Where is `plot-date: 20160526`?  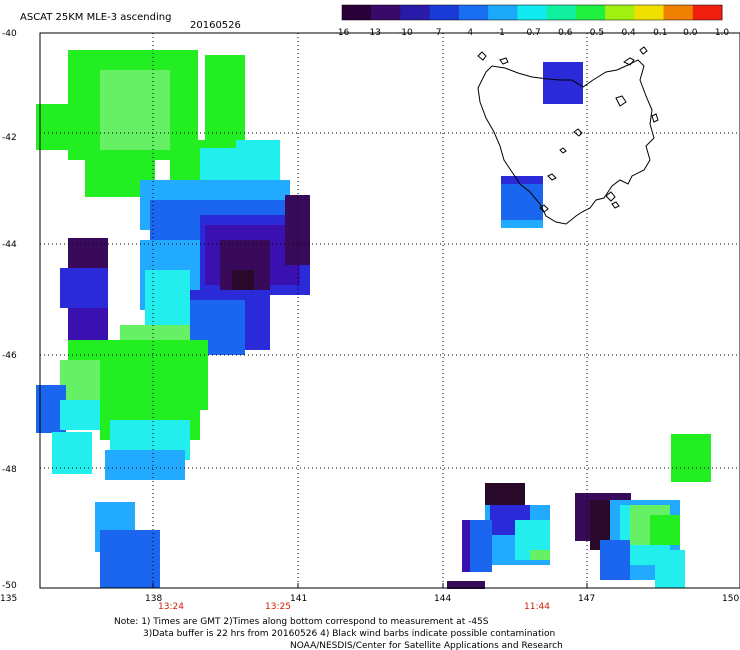
plot-date: 20160526 is located at coordinates (215, 25).